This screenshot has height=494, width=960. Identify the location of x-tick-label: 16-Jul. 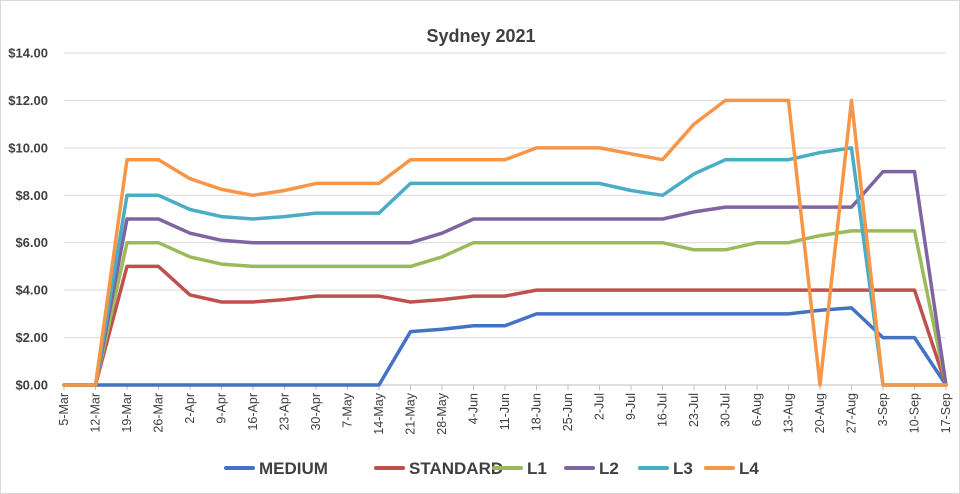
(663, 410).